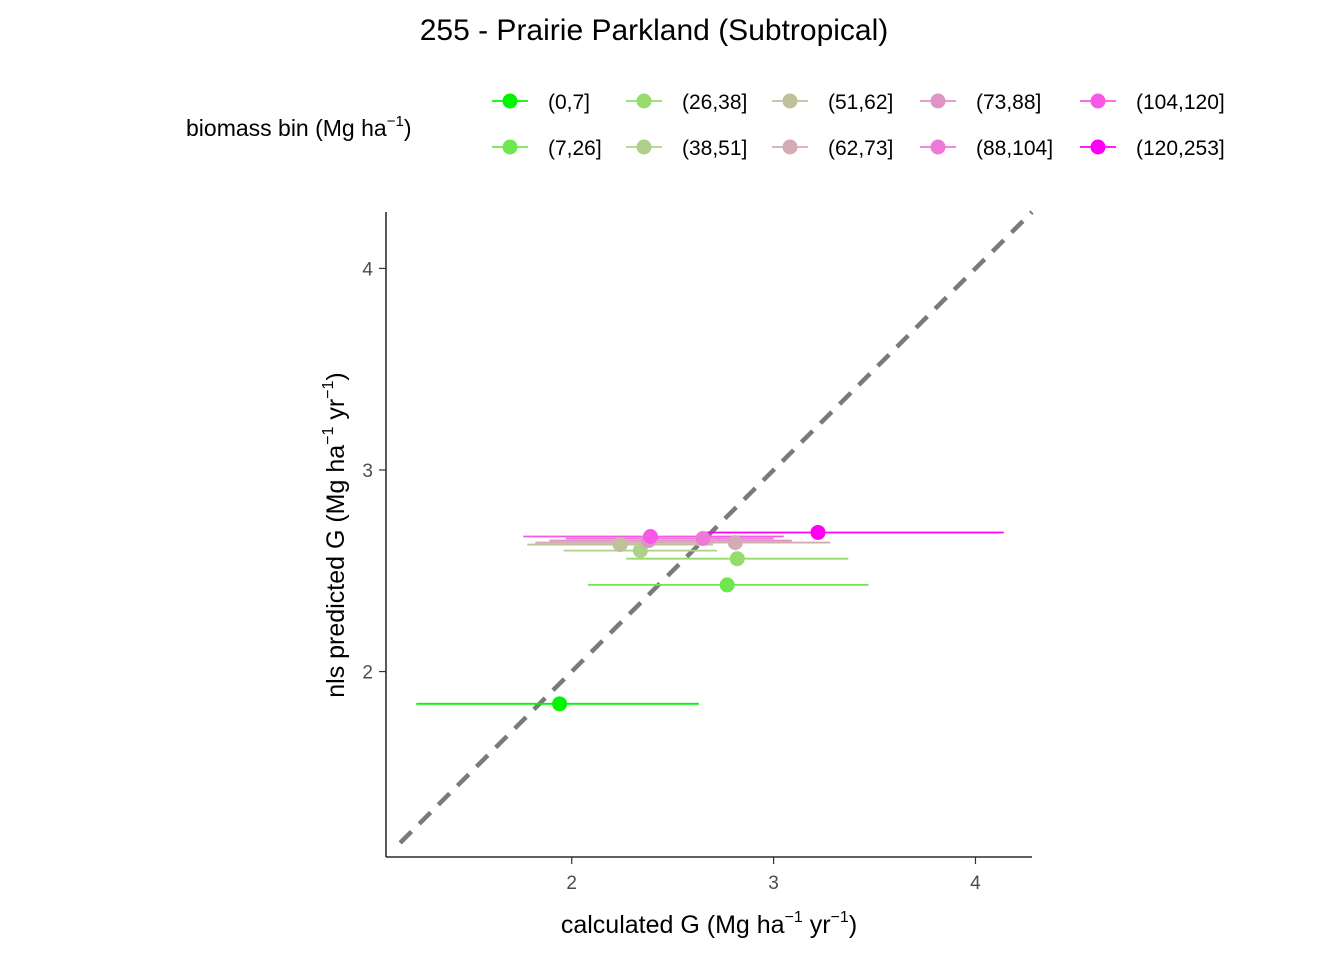 The height and width of the screenshot is (960, 1344). Describe the element at coordinates (367, 471) in the screenshot. I see `y-tick-label: 3` at that location.